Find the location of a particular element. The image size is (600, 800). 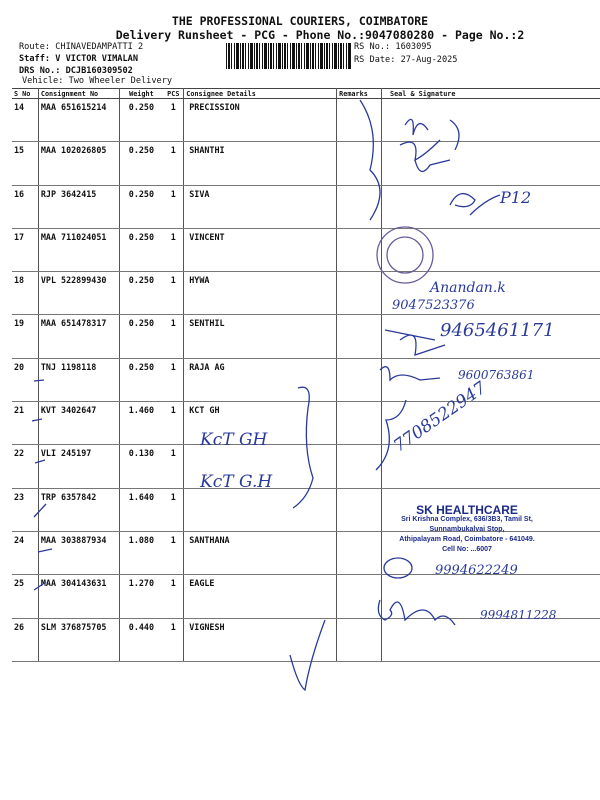

handwritten-p12: P12 is located at coordinates (516, 197).